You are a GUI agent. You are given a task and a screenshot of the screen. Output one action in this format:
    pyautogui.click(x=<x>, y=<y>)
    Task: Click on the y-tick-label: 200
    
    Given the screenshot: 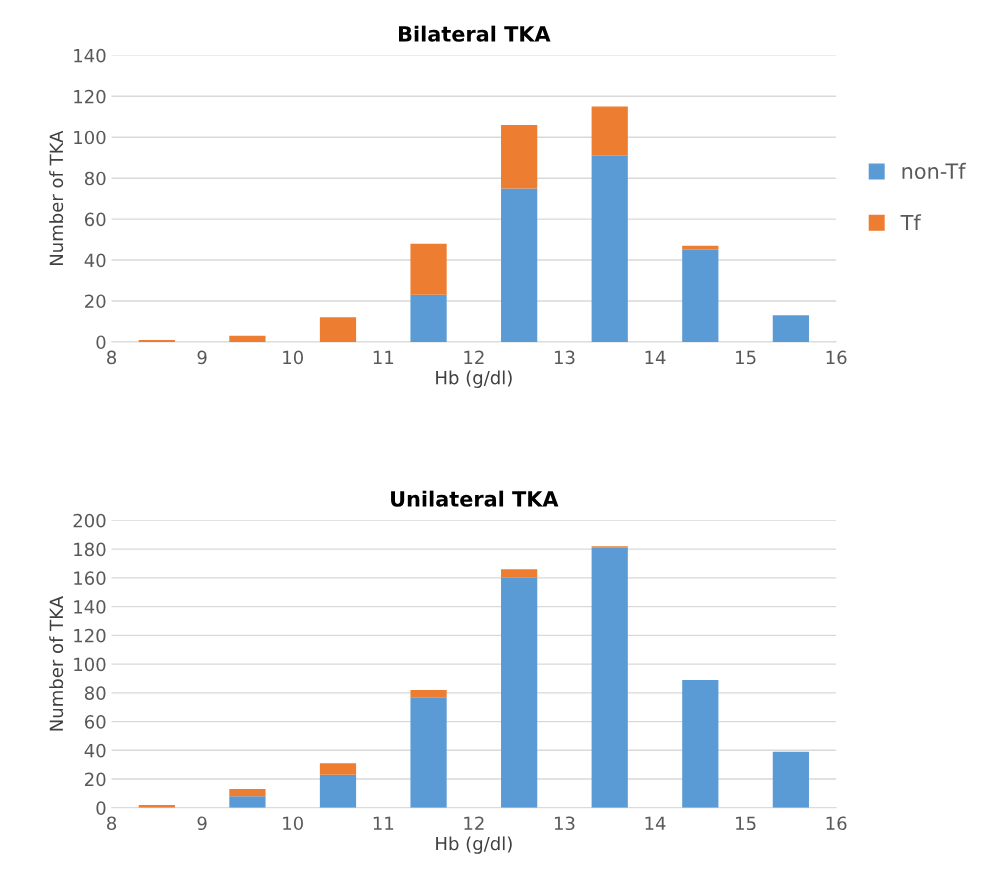 What is the action you would take?
    pyautogui.click(x=89, y=520)
    